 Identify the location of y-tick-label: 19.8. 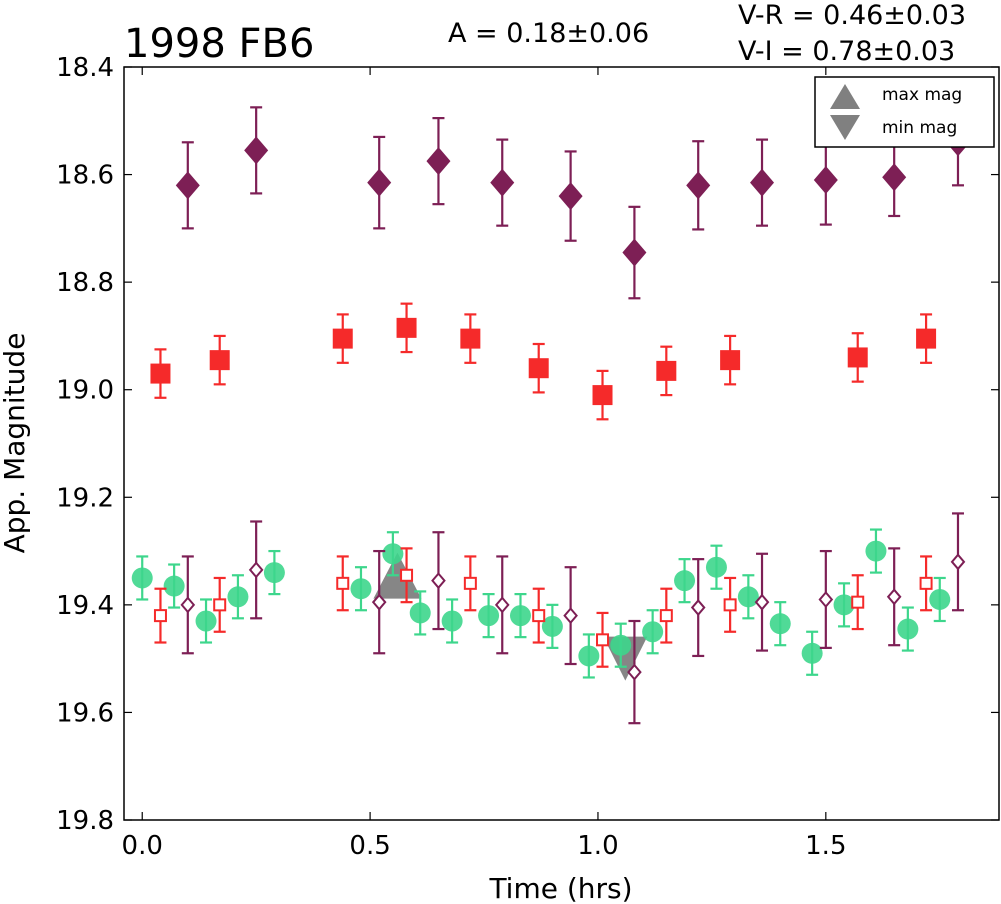
(85, 821).